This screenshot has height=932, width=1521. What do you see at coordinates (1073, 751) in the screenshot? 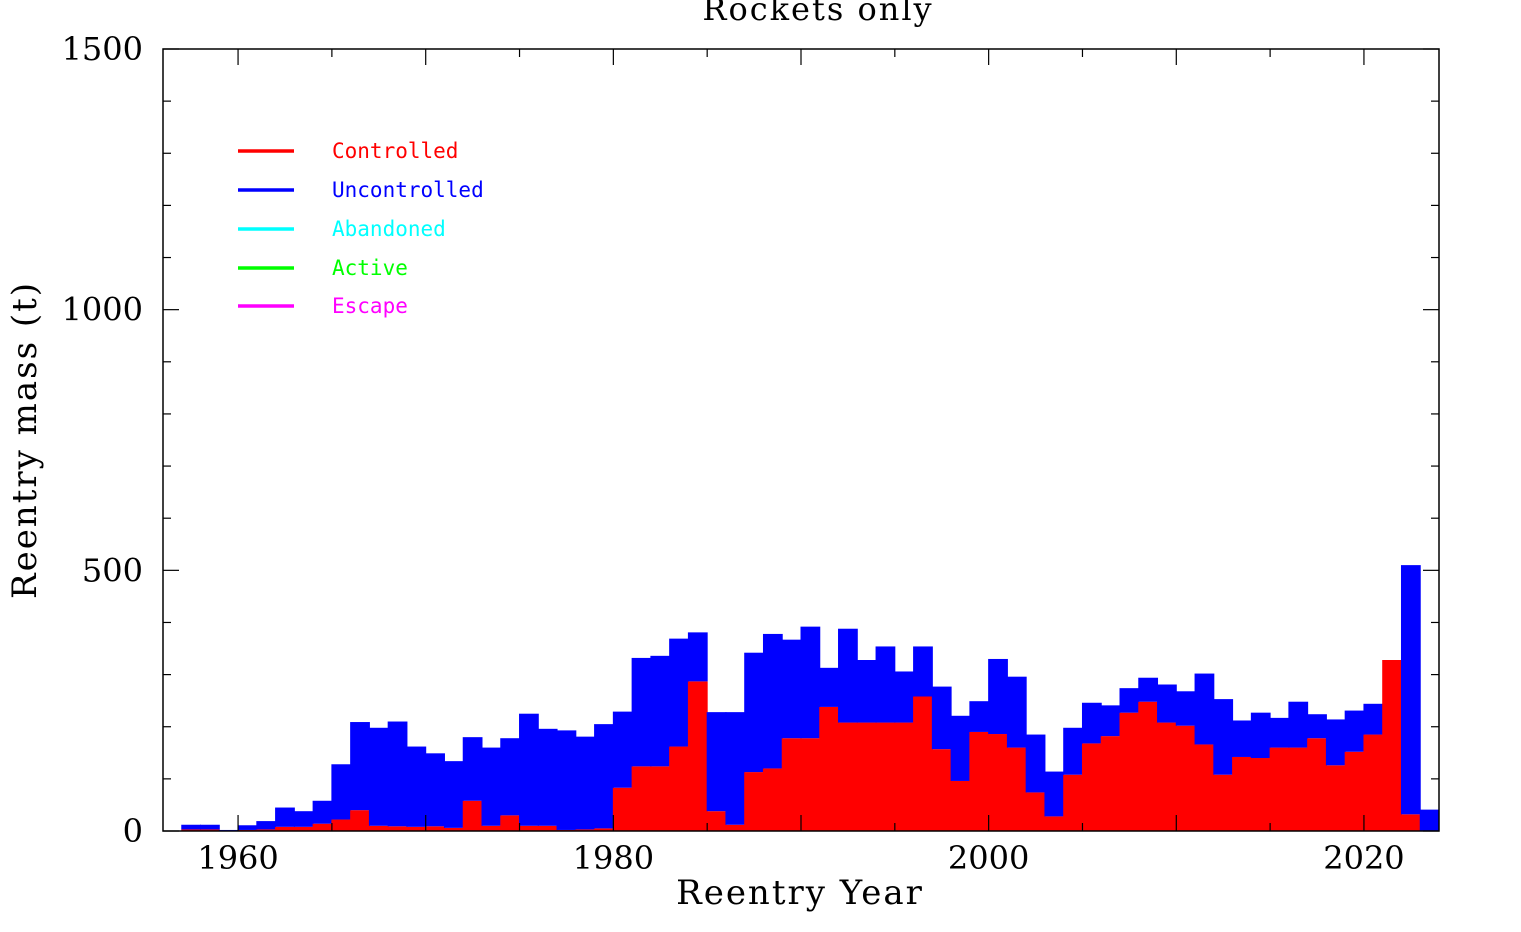
I see `bar-uncontrolled-2004` at bounding box center [1073, 751].